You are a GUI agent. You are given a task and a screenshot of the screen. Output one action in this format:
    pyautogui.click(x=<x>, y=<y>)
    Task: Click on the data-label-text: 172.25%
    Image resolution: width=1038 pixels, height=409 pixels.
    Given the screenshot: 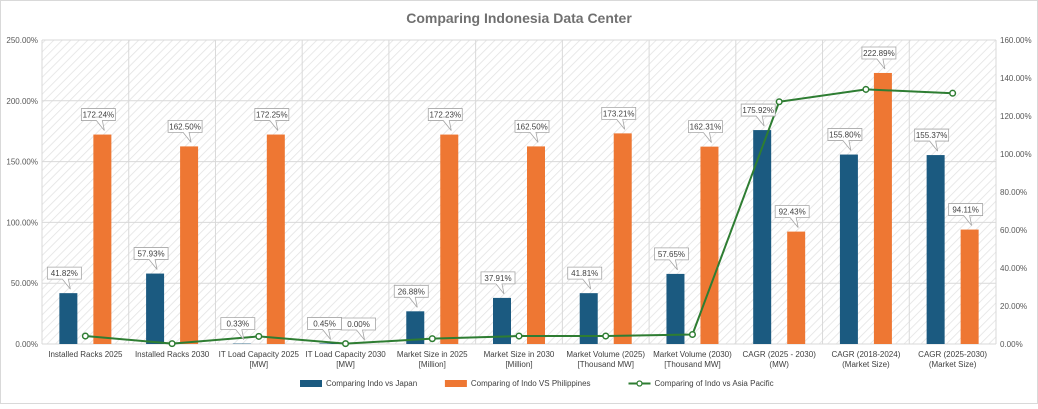 What is the action you would take?
    pyautogui.click(x=272, y=115)
    